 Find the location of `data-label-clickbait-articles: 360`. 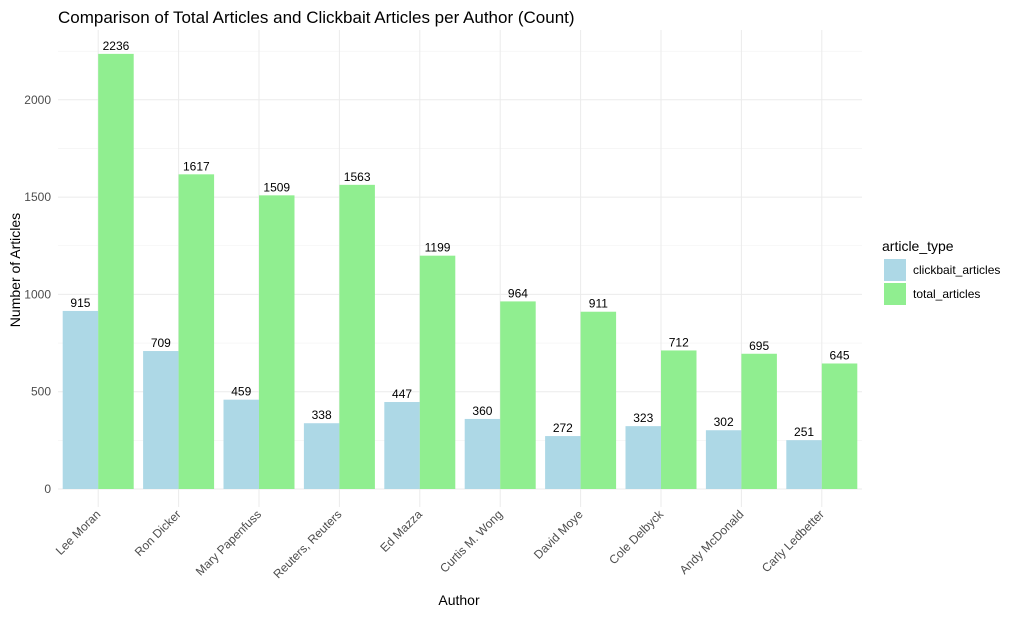

data-label-clickbait-articles: 360 is located at coordinates (482, 411).